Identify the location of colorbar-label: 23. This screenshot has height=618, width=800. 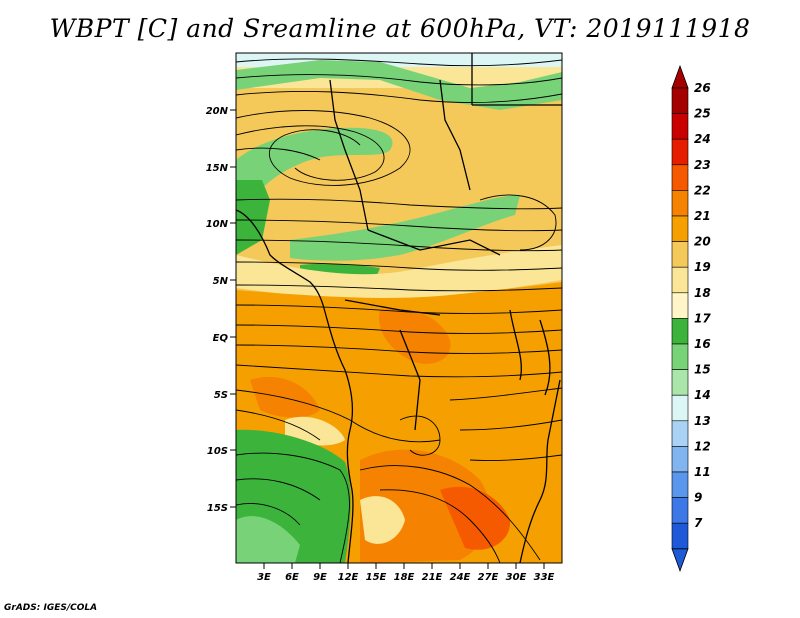
(702, 165).